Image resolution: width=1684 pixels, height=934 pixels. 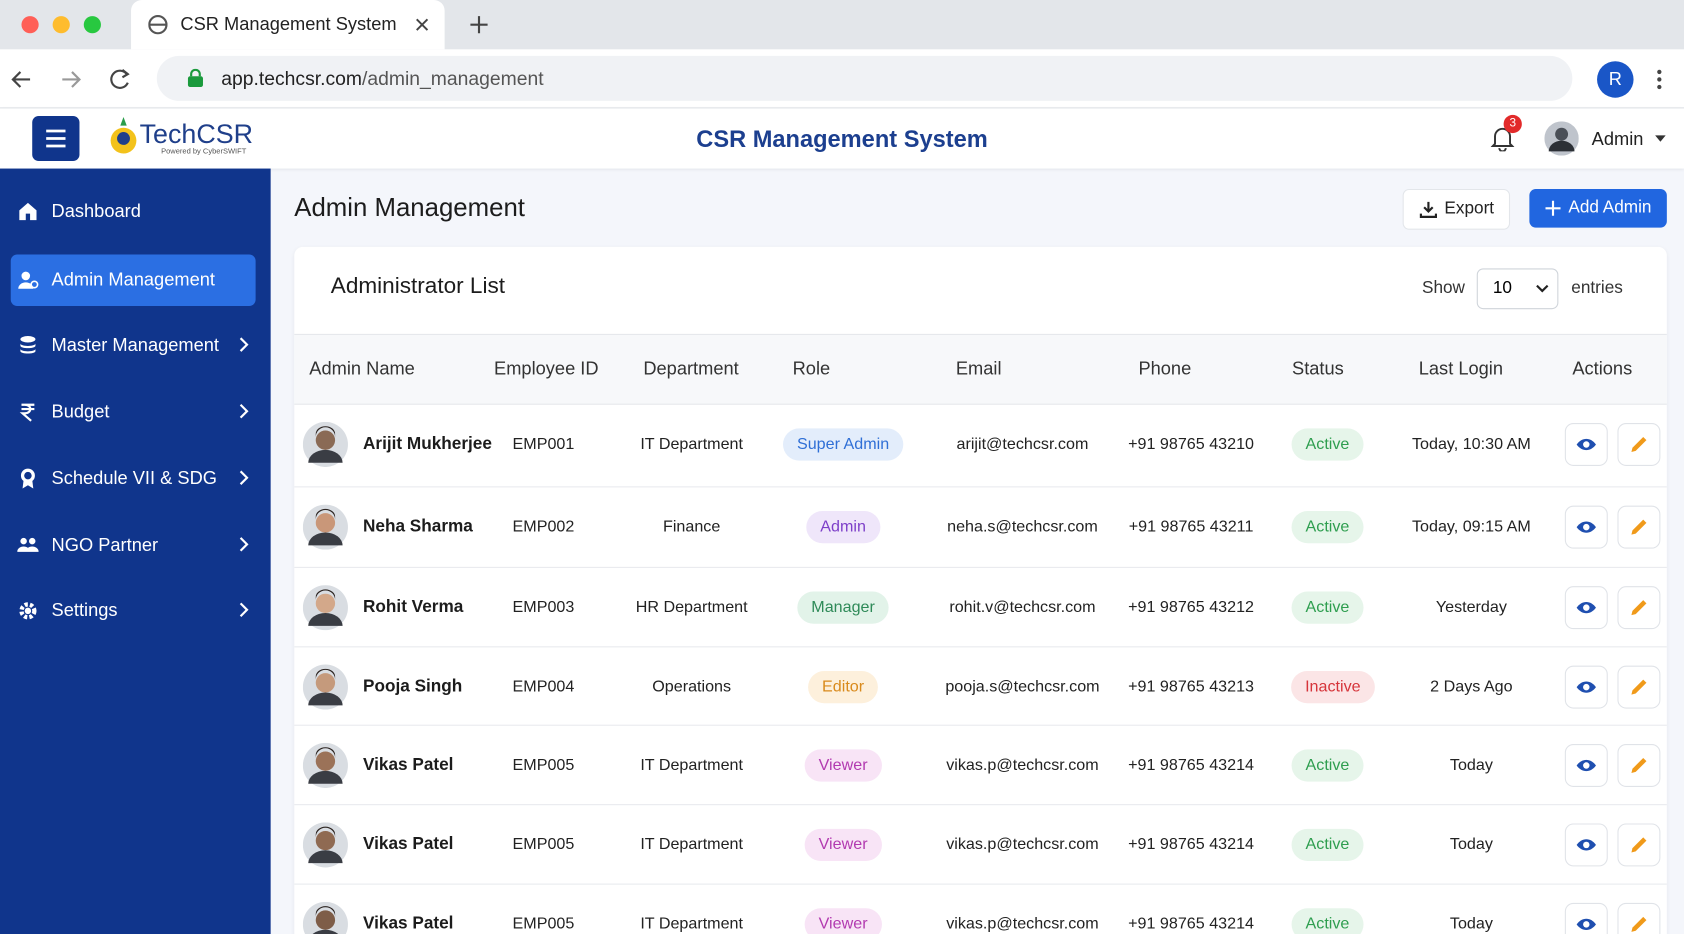 I want to click on email: rohit.v@techcsr.com, so click(x=1022, y=607).